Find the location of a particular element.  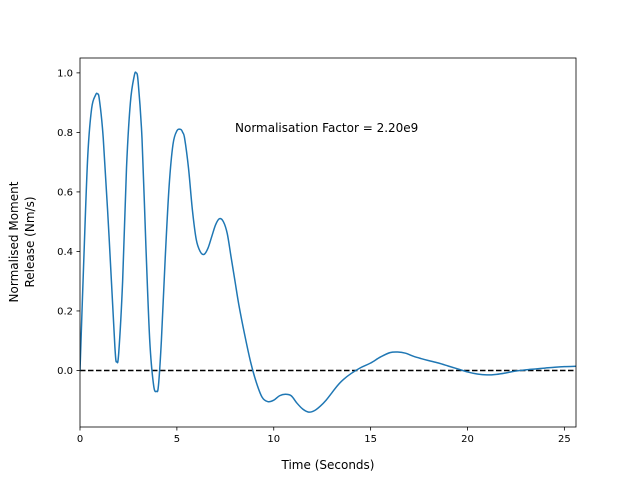

y-ticks: 0.0 0.2 0.4 0.6 0.8 1.0 is located at coordinates (68, 222).